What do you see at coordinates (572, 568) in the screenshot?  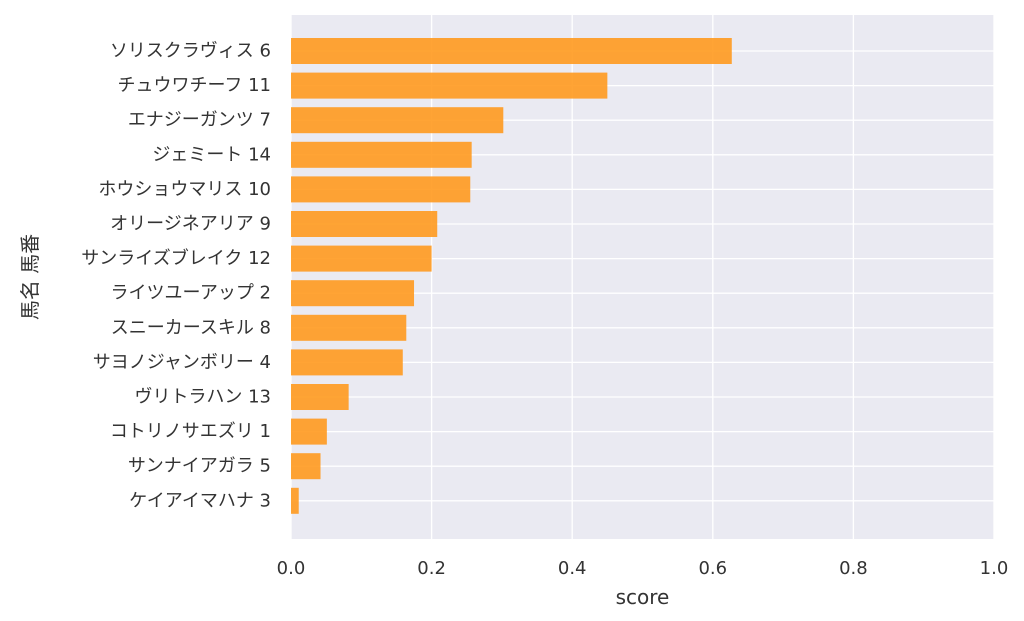 I see `x-tick-label: 0.4` at bounding box center [572, 568].